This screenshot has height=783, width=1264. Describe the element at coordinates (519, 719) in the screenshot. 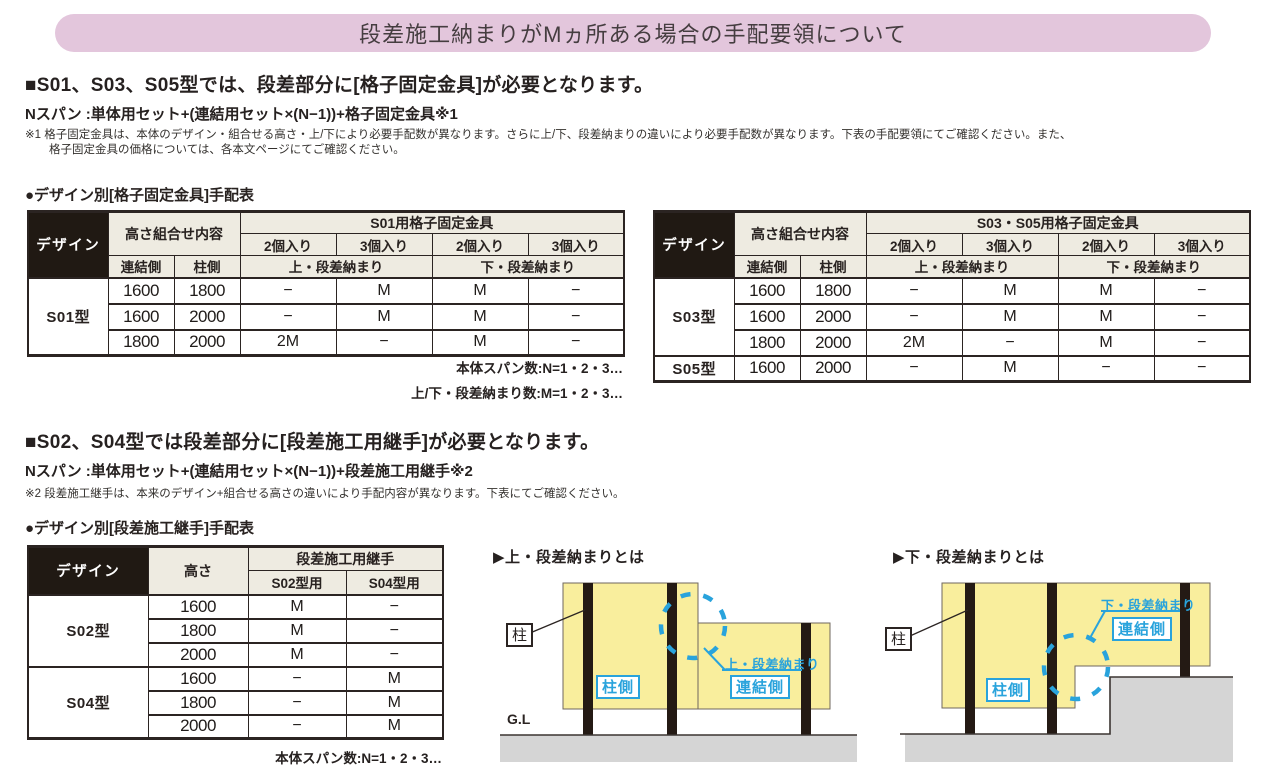

I see `ground-level-label: G.L` at that location.